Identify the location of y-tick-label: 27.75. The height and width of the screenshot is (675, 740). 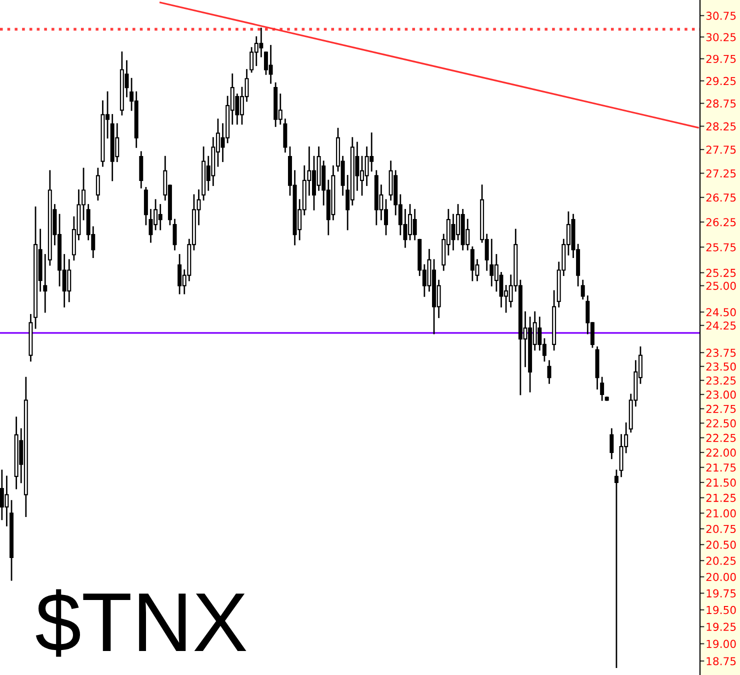
(721, 150).